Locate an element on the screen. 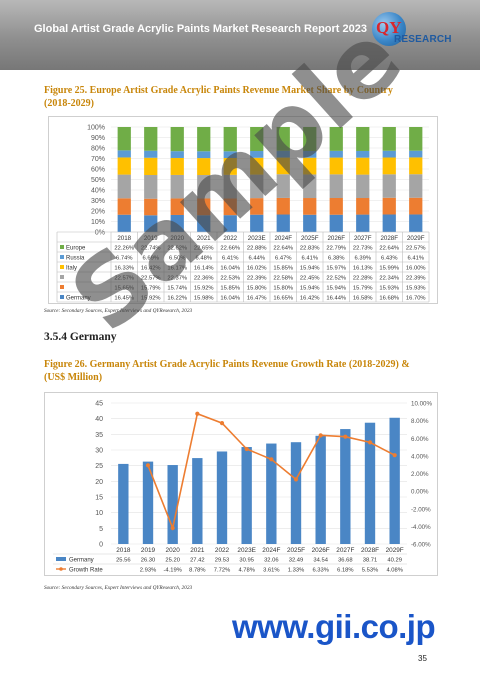 This screenshot has width=480, height=679. y-tick-label: 20% is located at coordinates (98, 212).